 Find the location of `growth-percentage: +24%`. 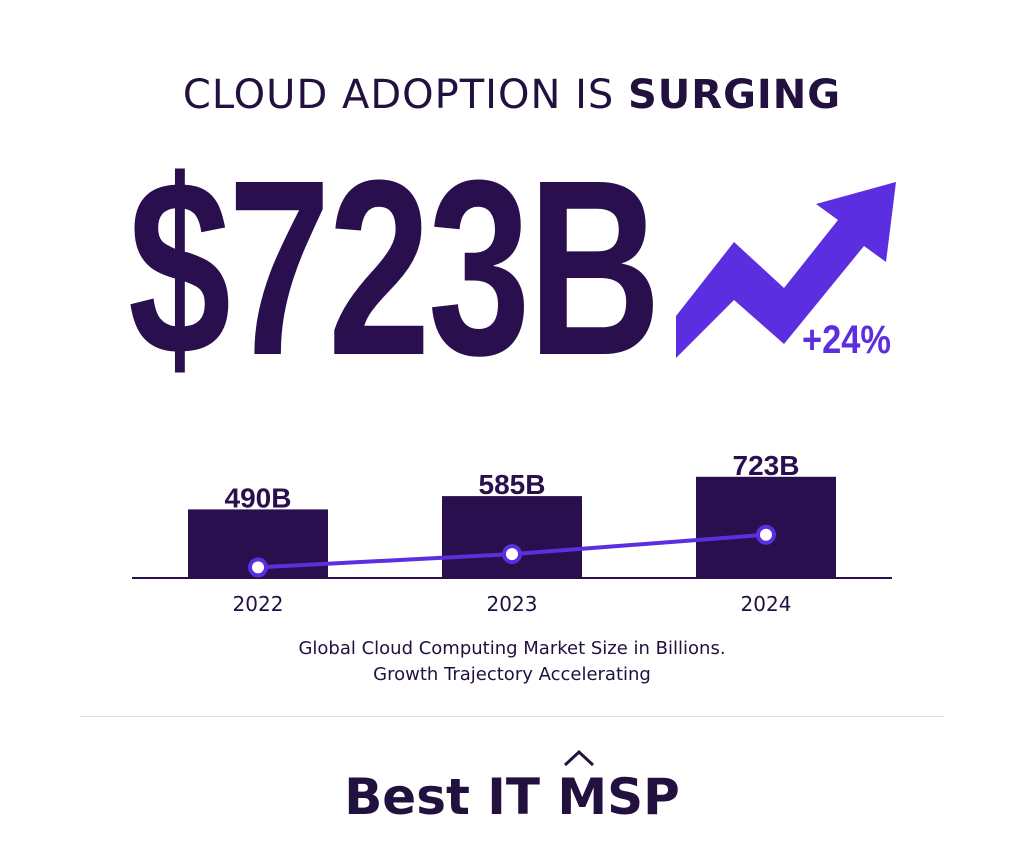

growth-percentage: +24% is located at coordinates (846, 340).